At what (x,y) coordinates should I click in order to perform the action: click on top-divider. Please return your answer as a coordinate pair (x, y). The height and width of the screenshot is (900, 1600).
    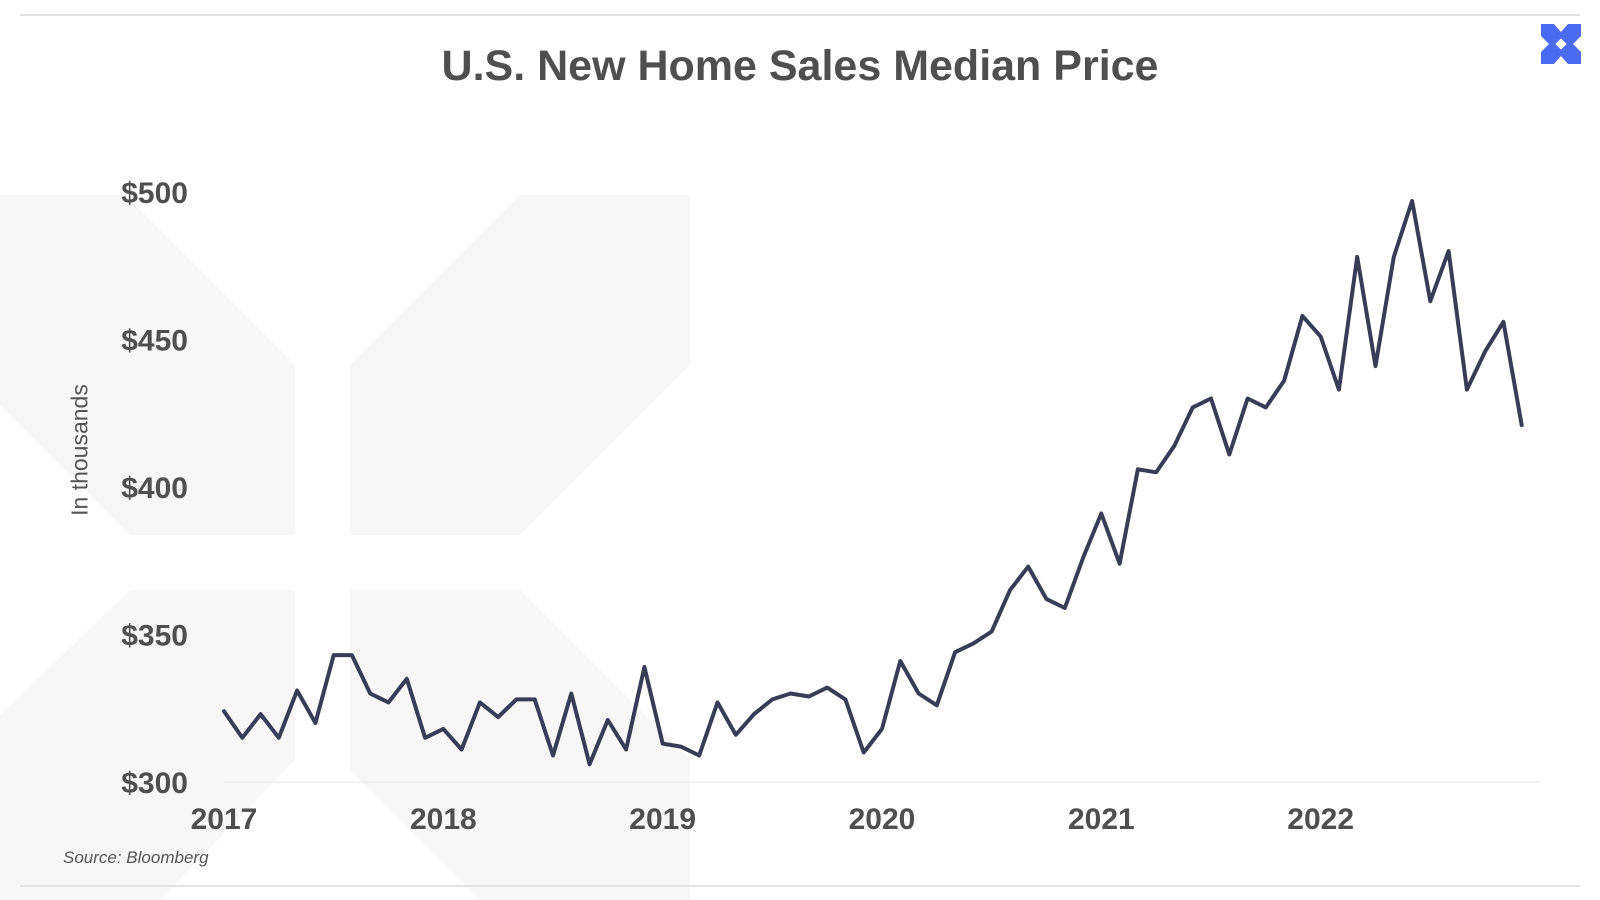
    Looking at the image, I should click on (800, 15).